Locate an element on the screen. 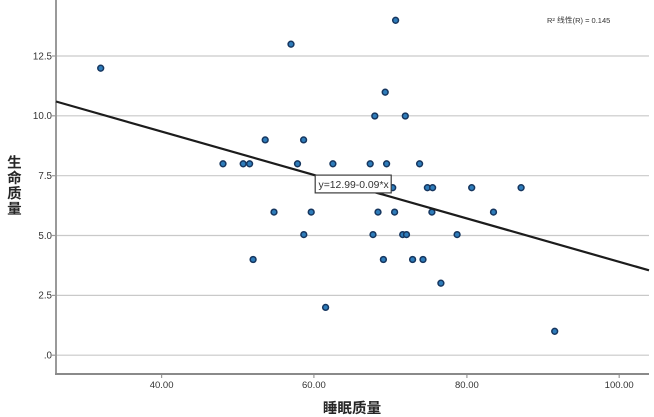 Image resolution: width=654 pixels, height=417 pixels. svg-text: 40.00 is located at coordinates (162, 385).